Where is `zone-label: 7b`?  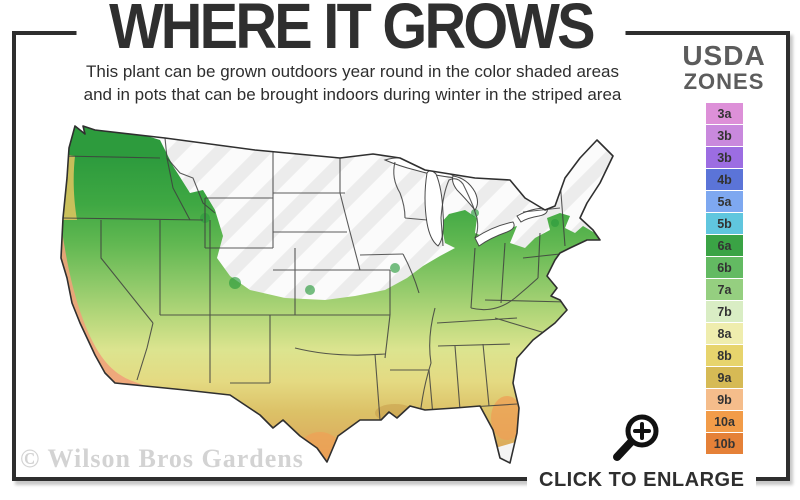 zone-label: 7b is located at coordinates (724, 311).